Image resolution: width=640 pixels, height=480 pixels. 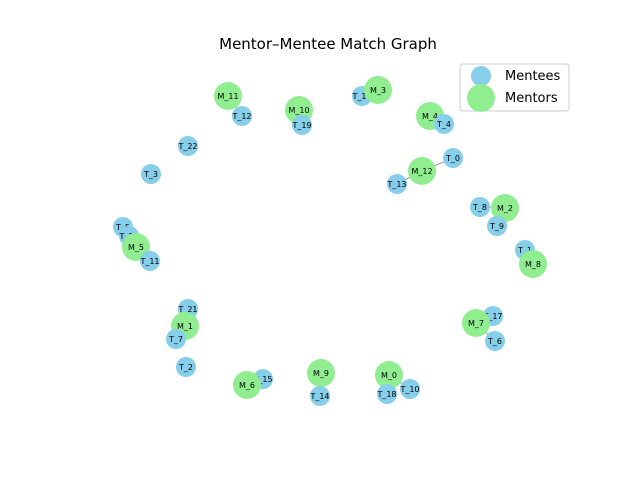 I want to click on mentee-node-t_7: T_7, so click(x=176, y=339).